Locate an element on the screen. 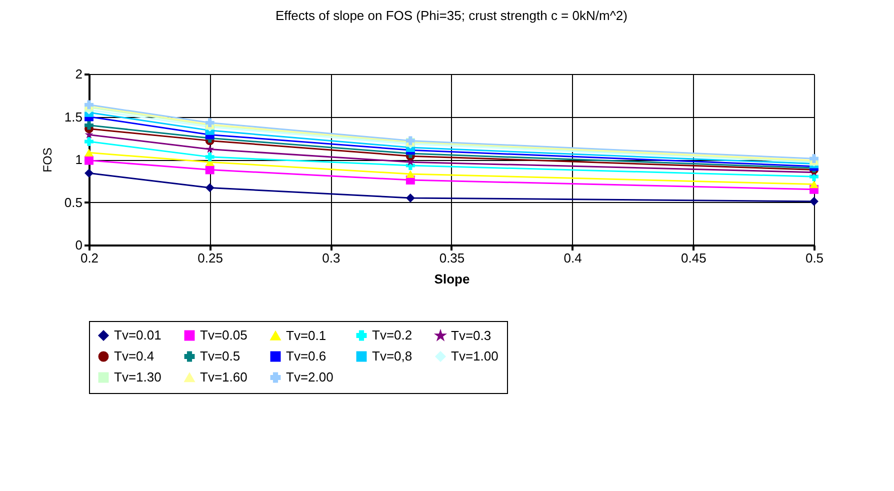 This screenshot has height=491, width=894. x-tick-label: 0.4 is located at coordinates (573, 258).